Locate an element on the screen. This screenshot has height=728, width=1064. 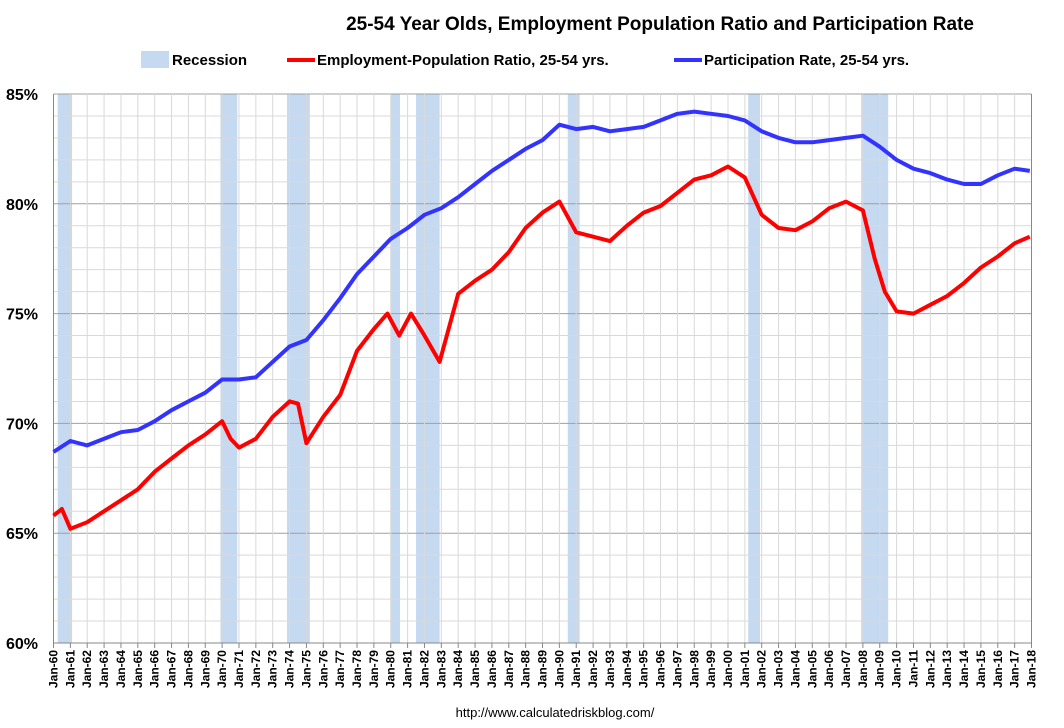
x-tick-label: Jan-95 is located at coordinates (644, 669).